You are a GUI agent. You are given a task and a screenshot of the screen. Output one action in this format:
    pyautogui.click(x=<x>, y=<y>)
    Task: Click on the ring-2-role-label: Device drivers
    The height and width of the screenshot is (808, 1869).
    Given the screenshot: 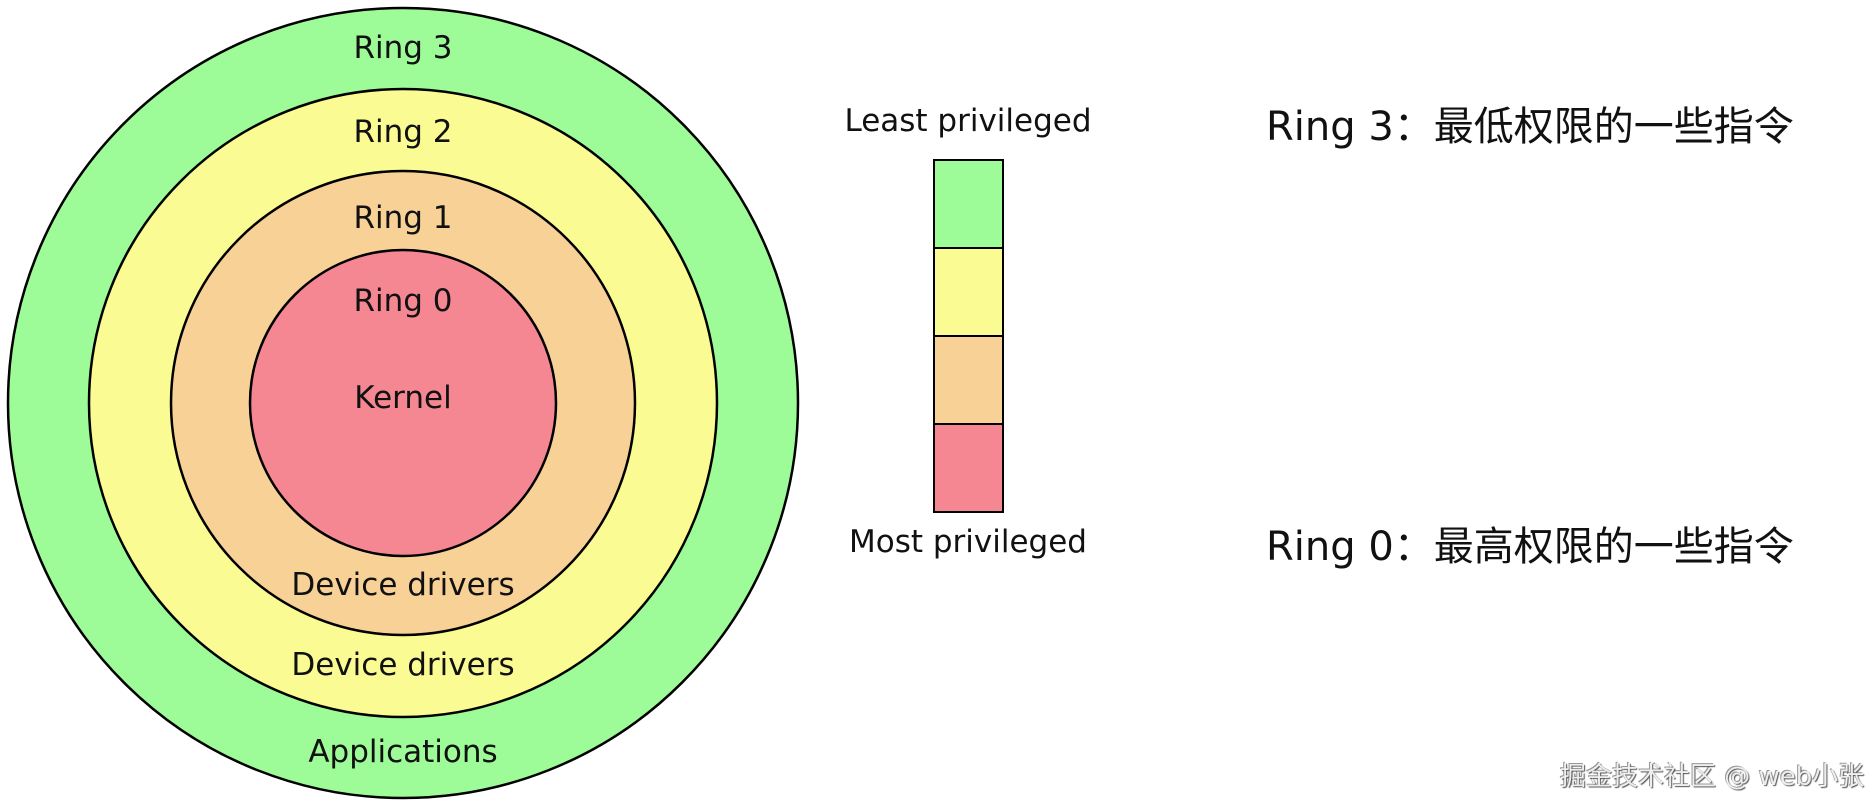 What is the action you would take?
    pyautogui.click(x=402, y=665)
    